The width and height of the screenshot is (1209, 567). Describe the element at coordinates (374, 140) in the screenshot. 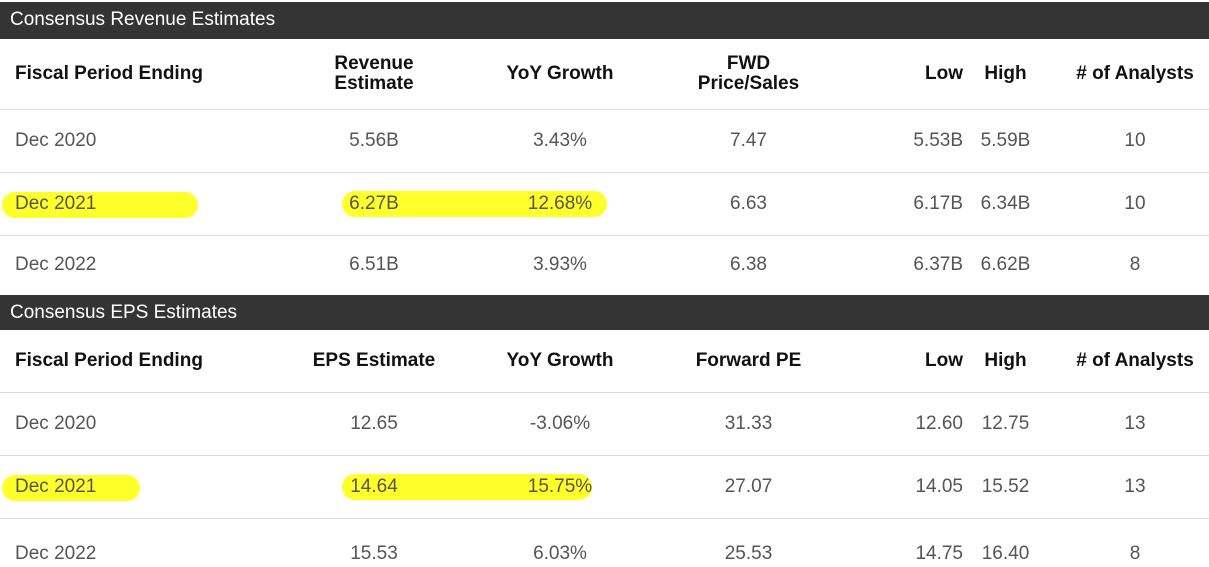

I see `estimate-cell: 5.56B` at that location.